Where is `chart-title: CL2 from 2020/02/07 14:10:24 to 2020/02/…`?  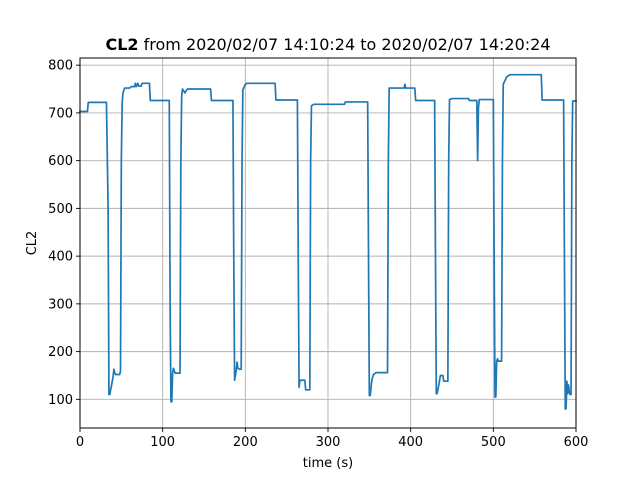
chart-title: CL2 from 2020/02/07 14:10:24 to 2020/02/… is located at coordinates (327, 44).